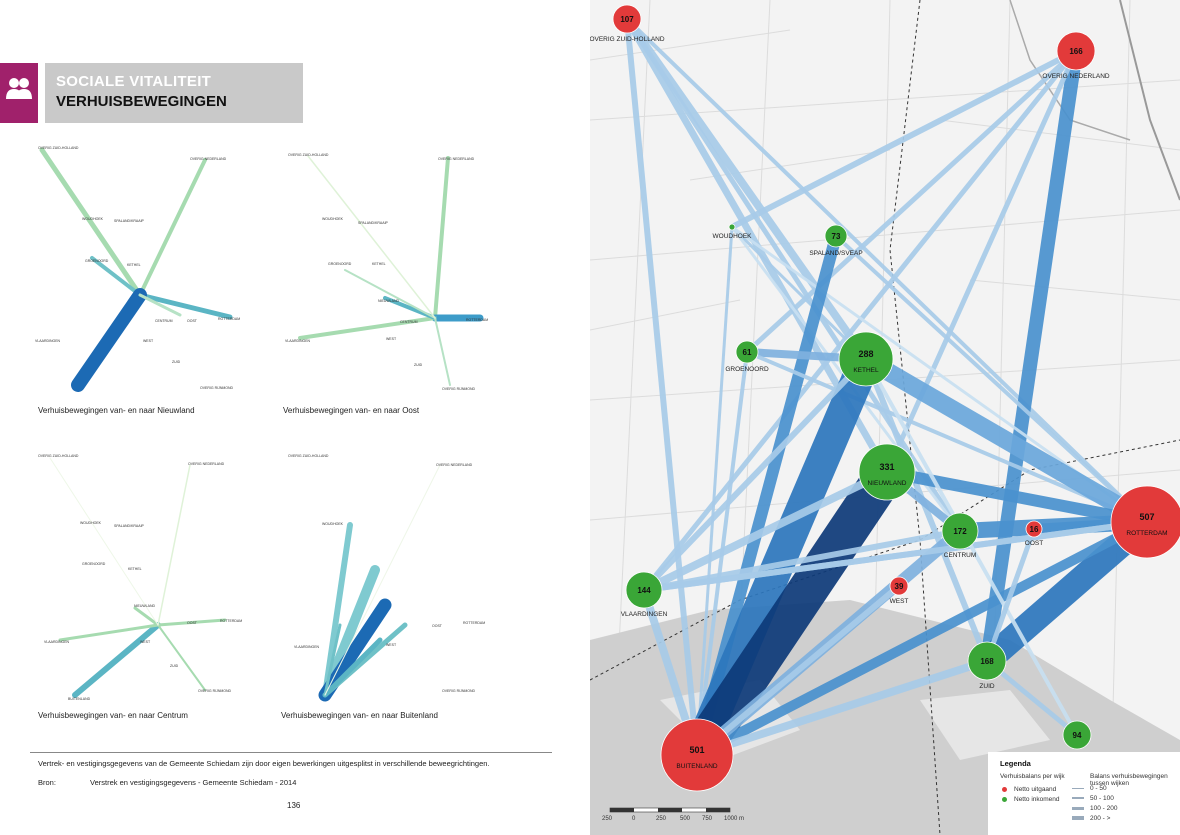 The height and width of the screenshot is (835, 1180). I want to click on flow-vl-ro, so click(895, 556).